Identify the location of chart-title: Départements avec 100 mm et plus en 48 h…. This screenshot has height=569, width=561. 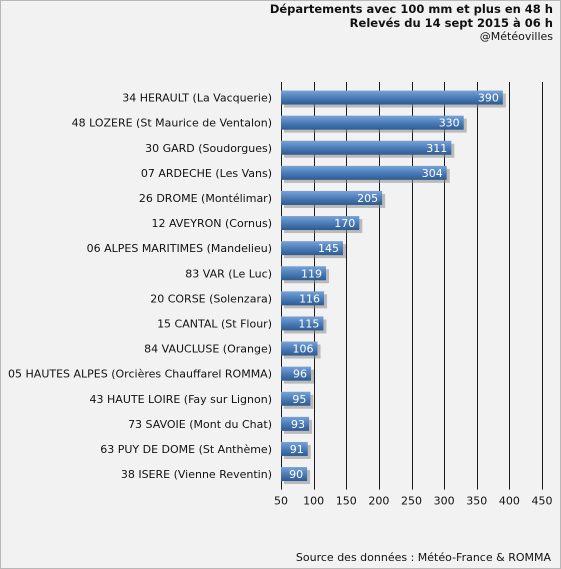
(411, 16).